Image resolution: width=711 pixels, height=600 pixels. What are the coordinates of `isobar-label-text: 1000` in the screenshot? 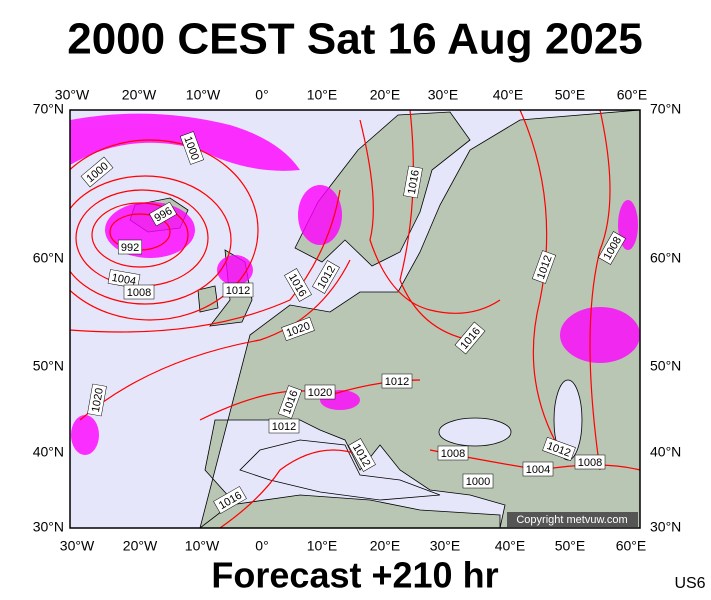 It's located at (478, 482).